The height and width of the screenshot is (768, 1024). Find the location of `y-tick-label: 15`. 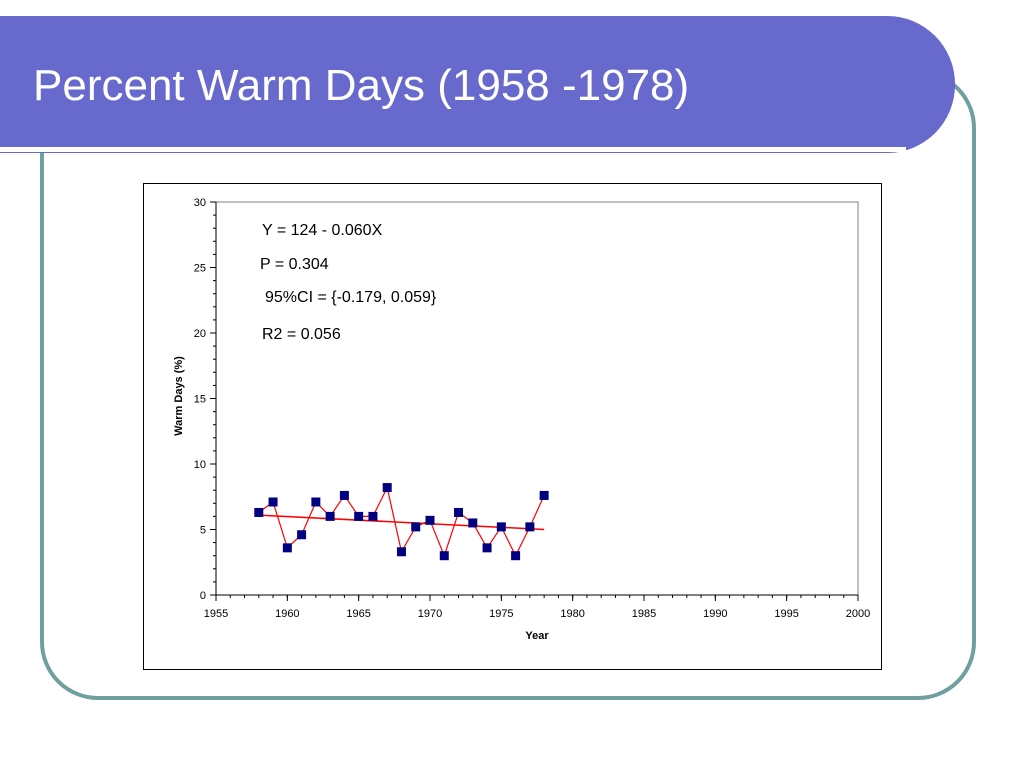

y-tick-label: 15 is located at coordinates (200, 400).